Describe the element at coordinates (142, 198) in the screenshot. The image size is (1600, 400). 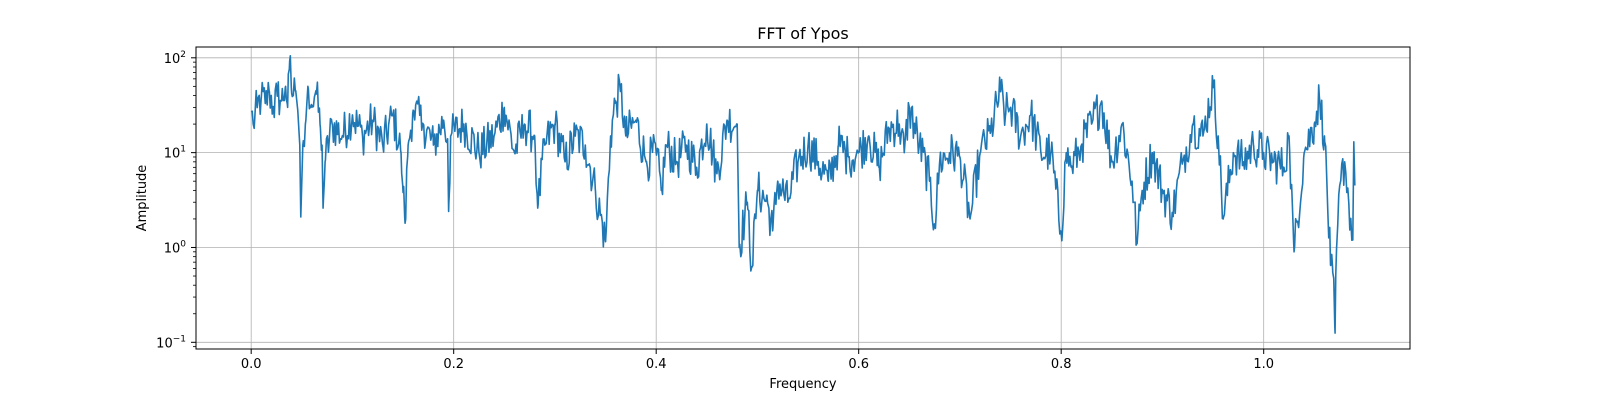
I see `y-axis-label: Amplitude` at that location.